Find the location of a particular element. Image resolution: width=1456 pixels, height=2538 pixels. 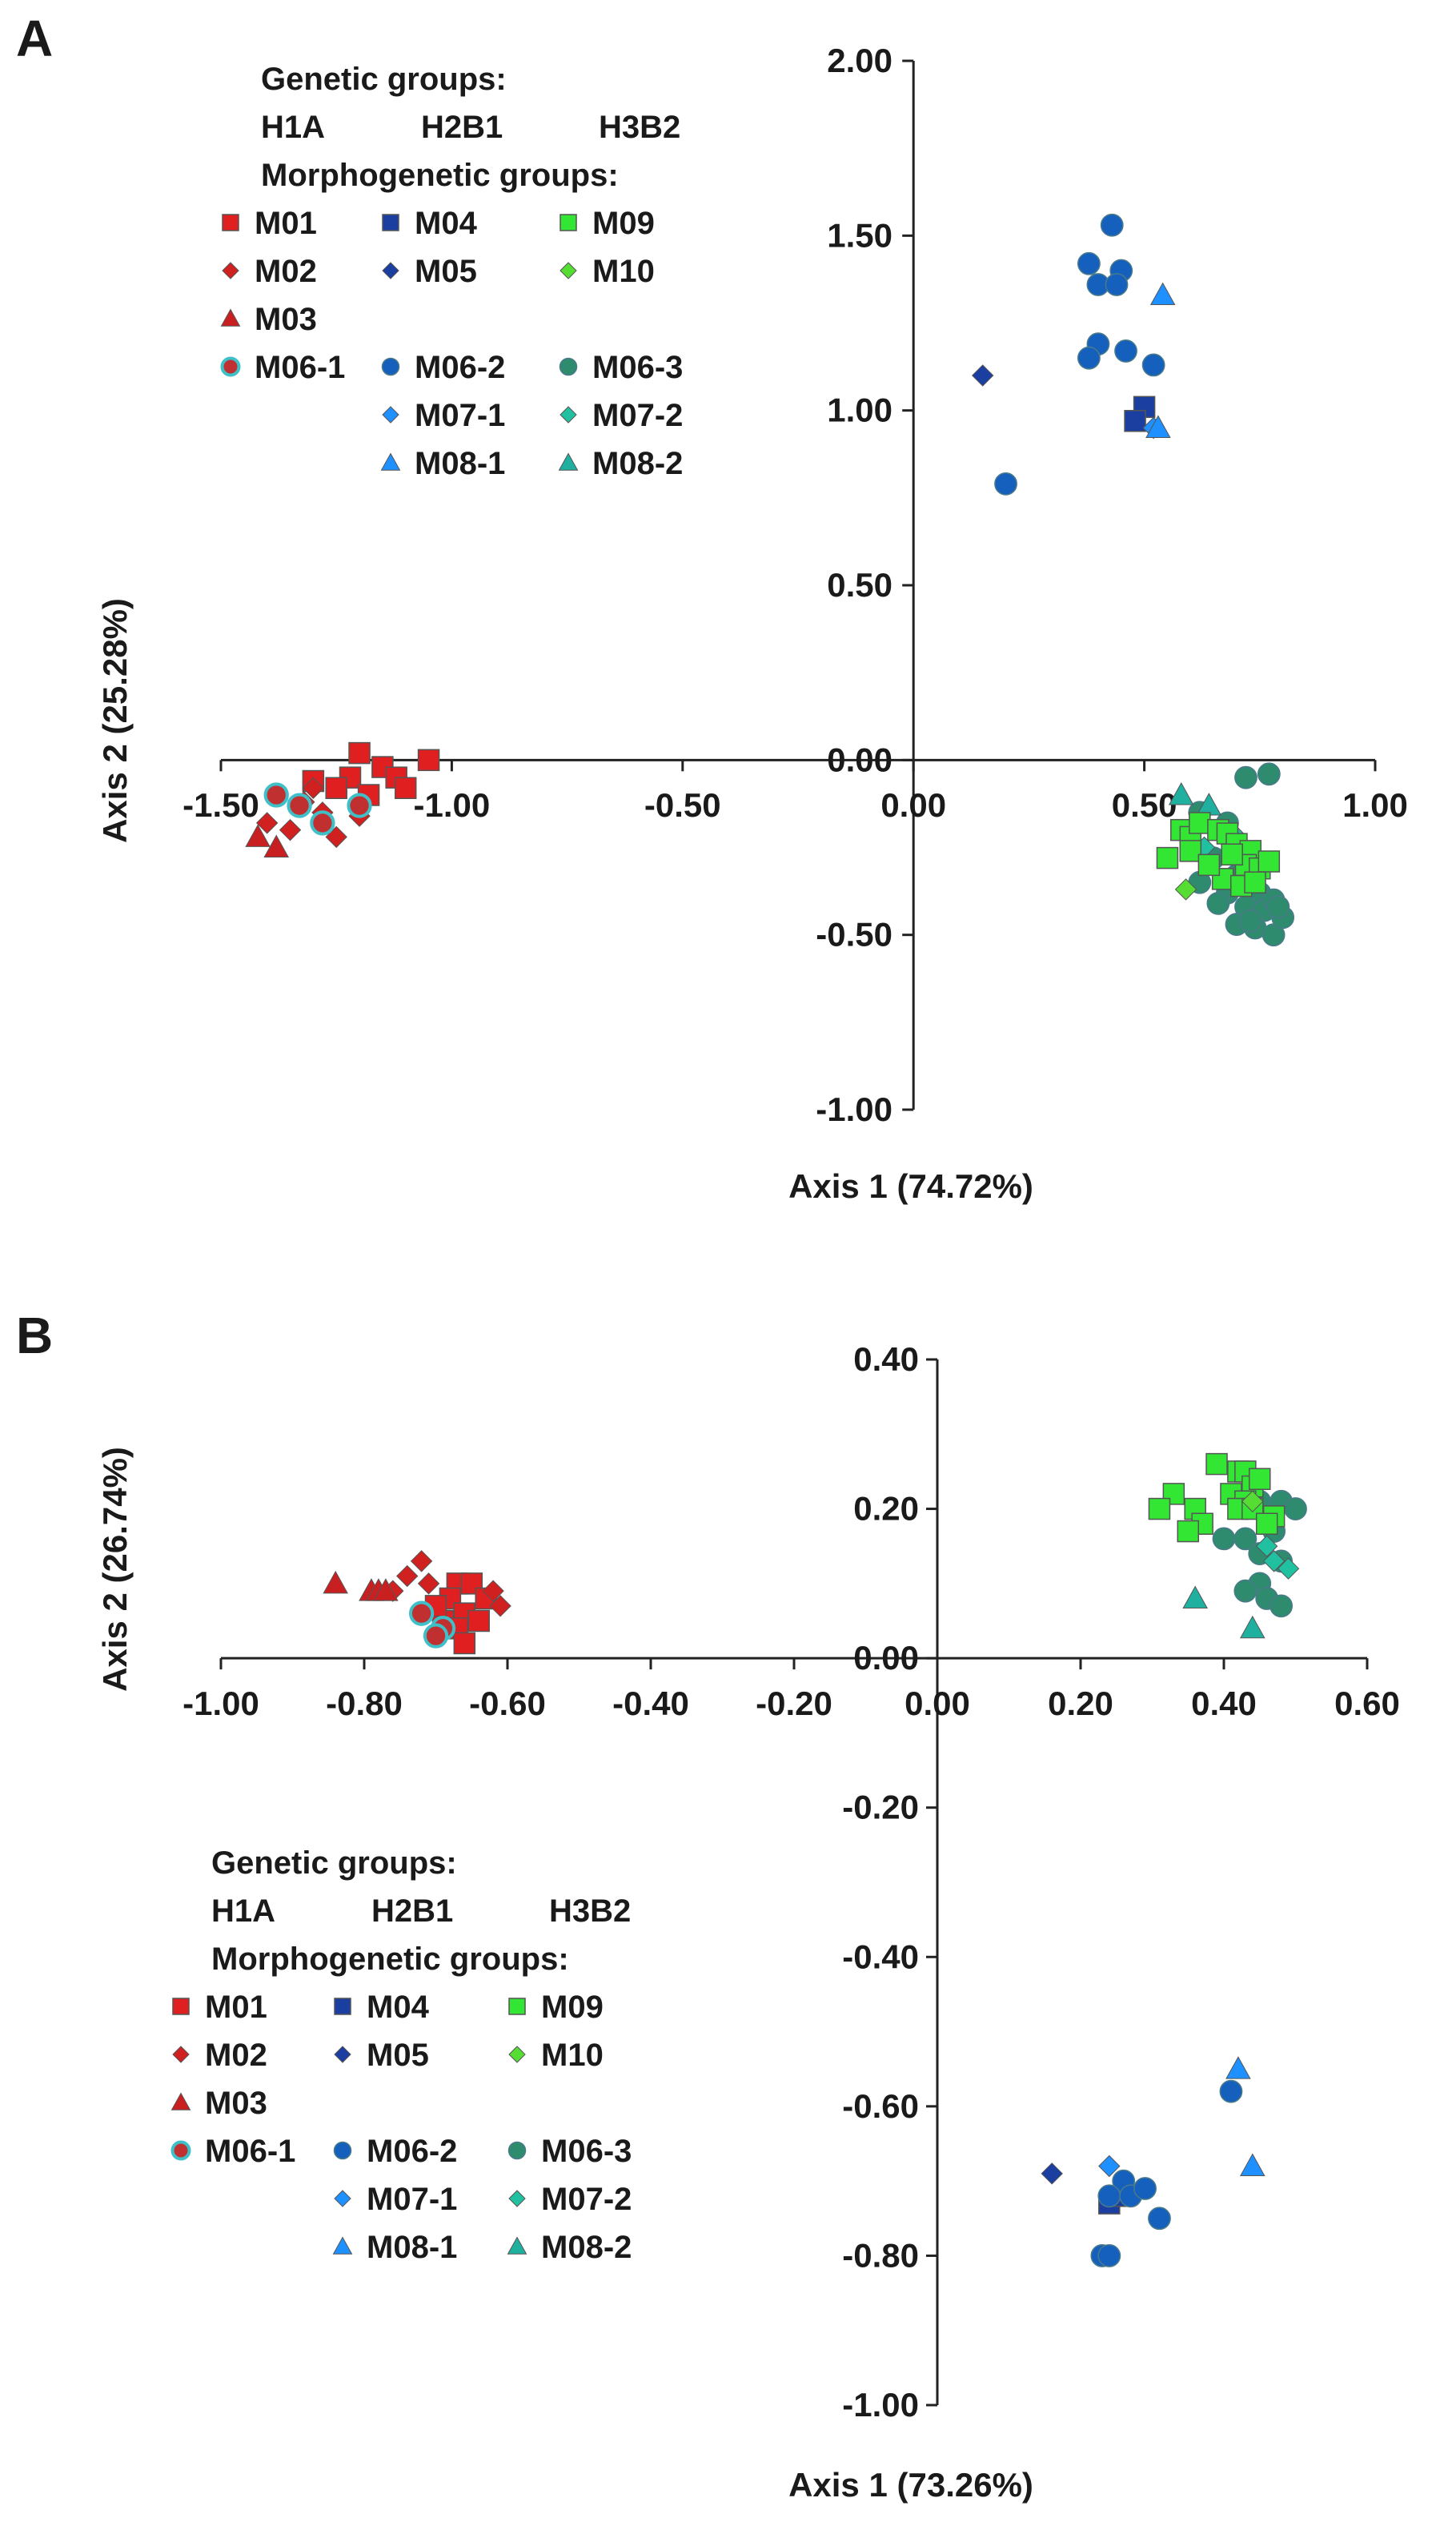

legend-entry-label: M01 is located at coordinates (236, 2007).